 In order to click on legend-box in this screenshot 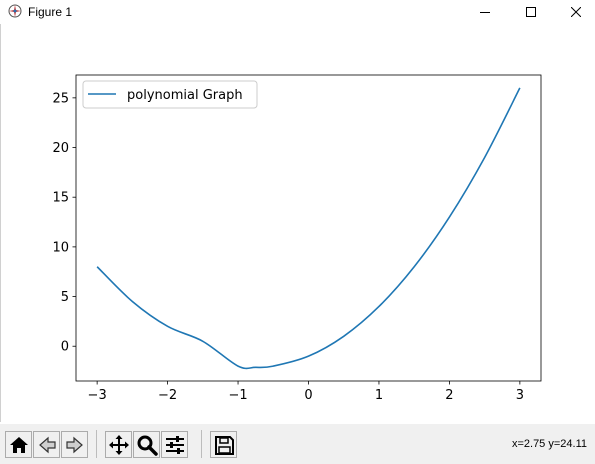, I will do `click(170, 94)`.